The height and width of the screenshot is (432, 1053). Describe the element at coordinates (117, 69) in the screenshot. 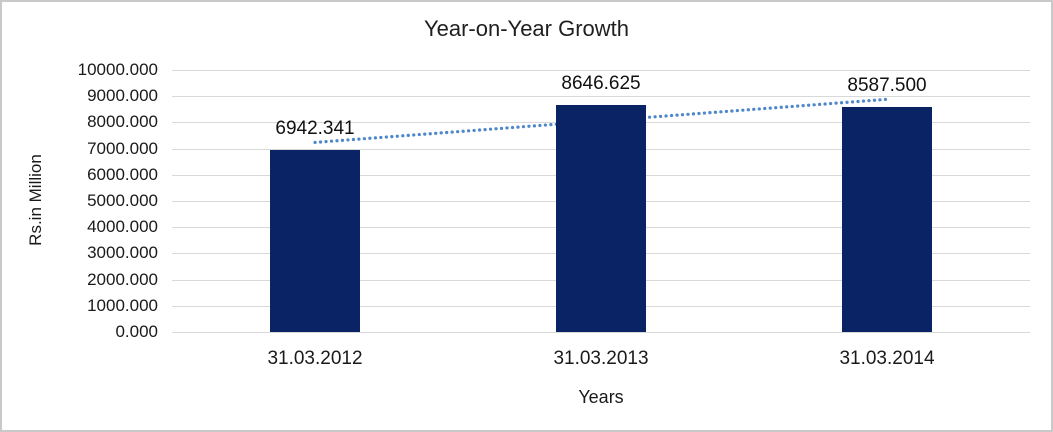

I see `y-tick-label: 10000.000` at that location.